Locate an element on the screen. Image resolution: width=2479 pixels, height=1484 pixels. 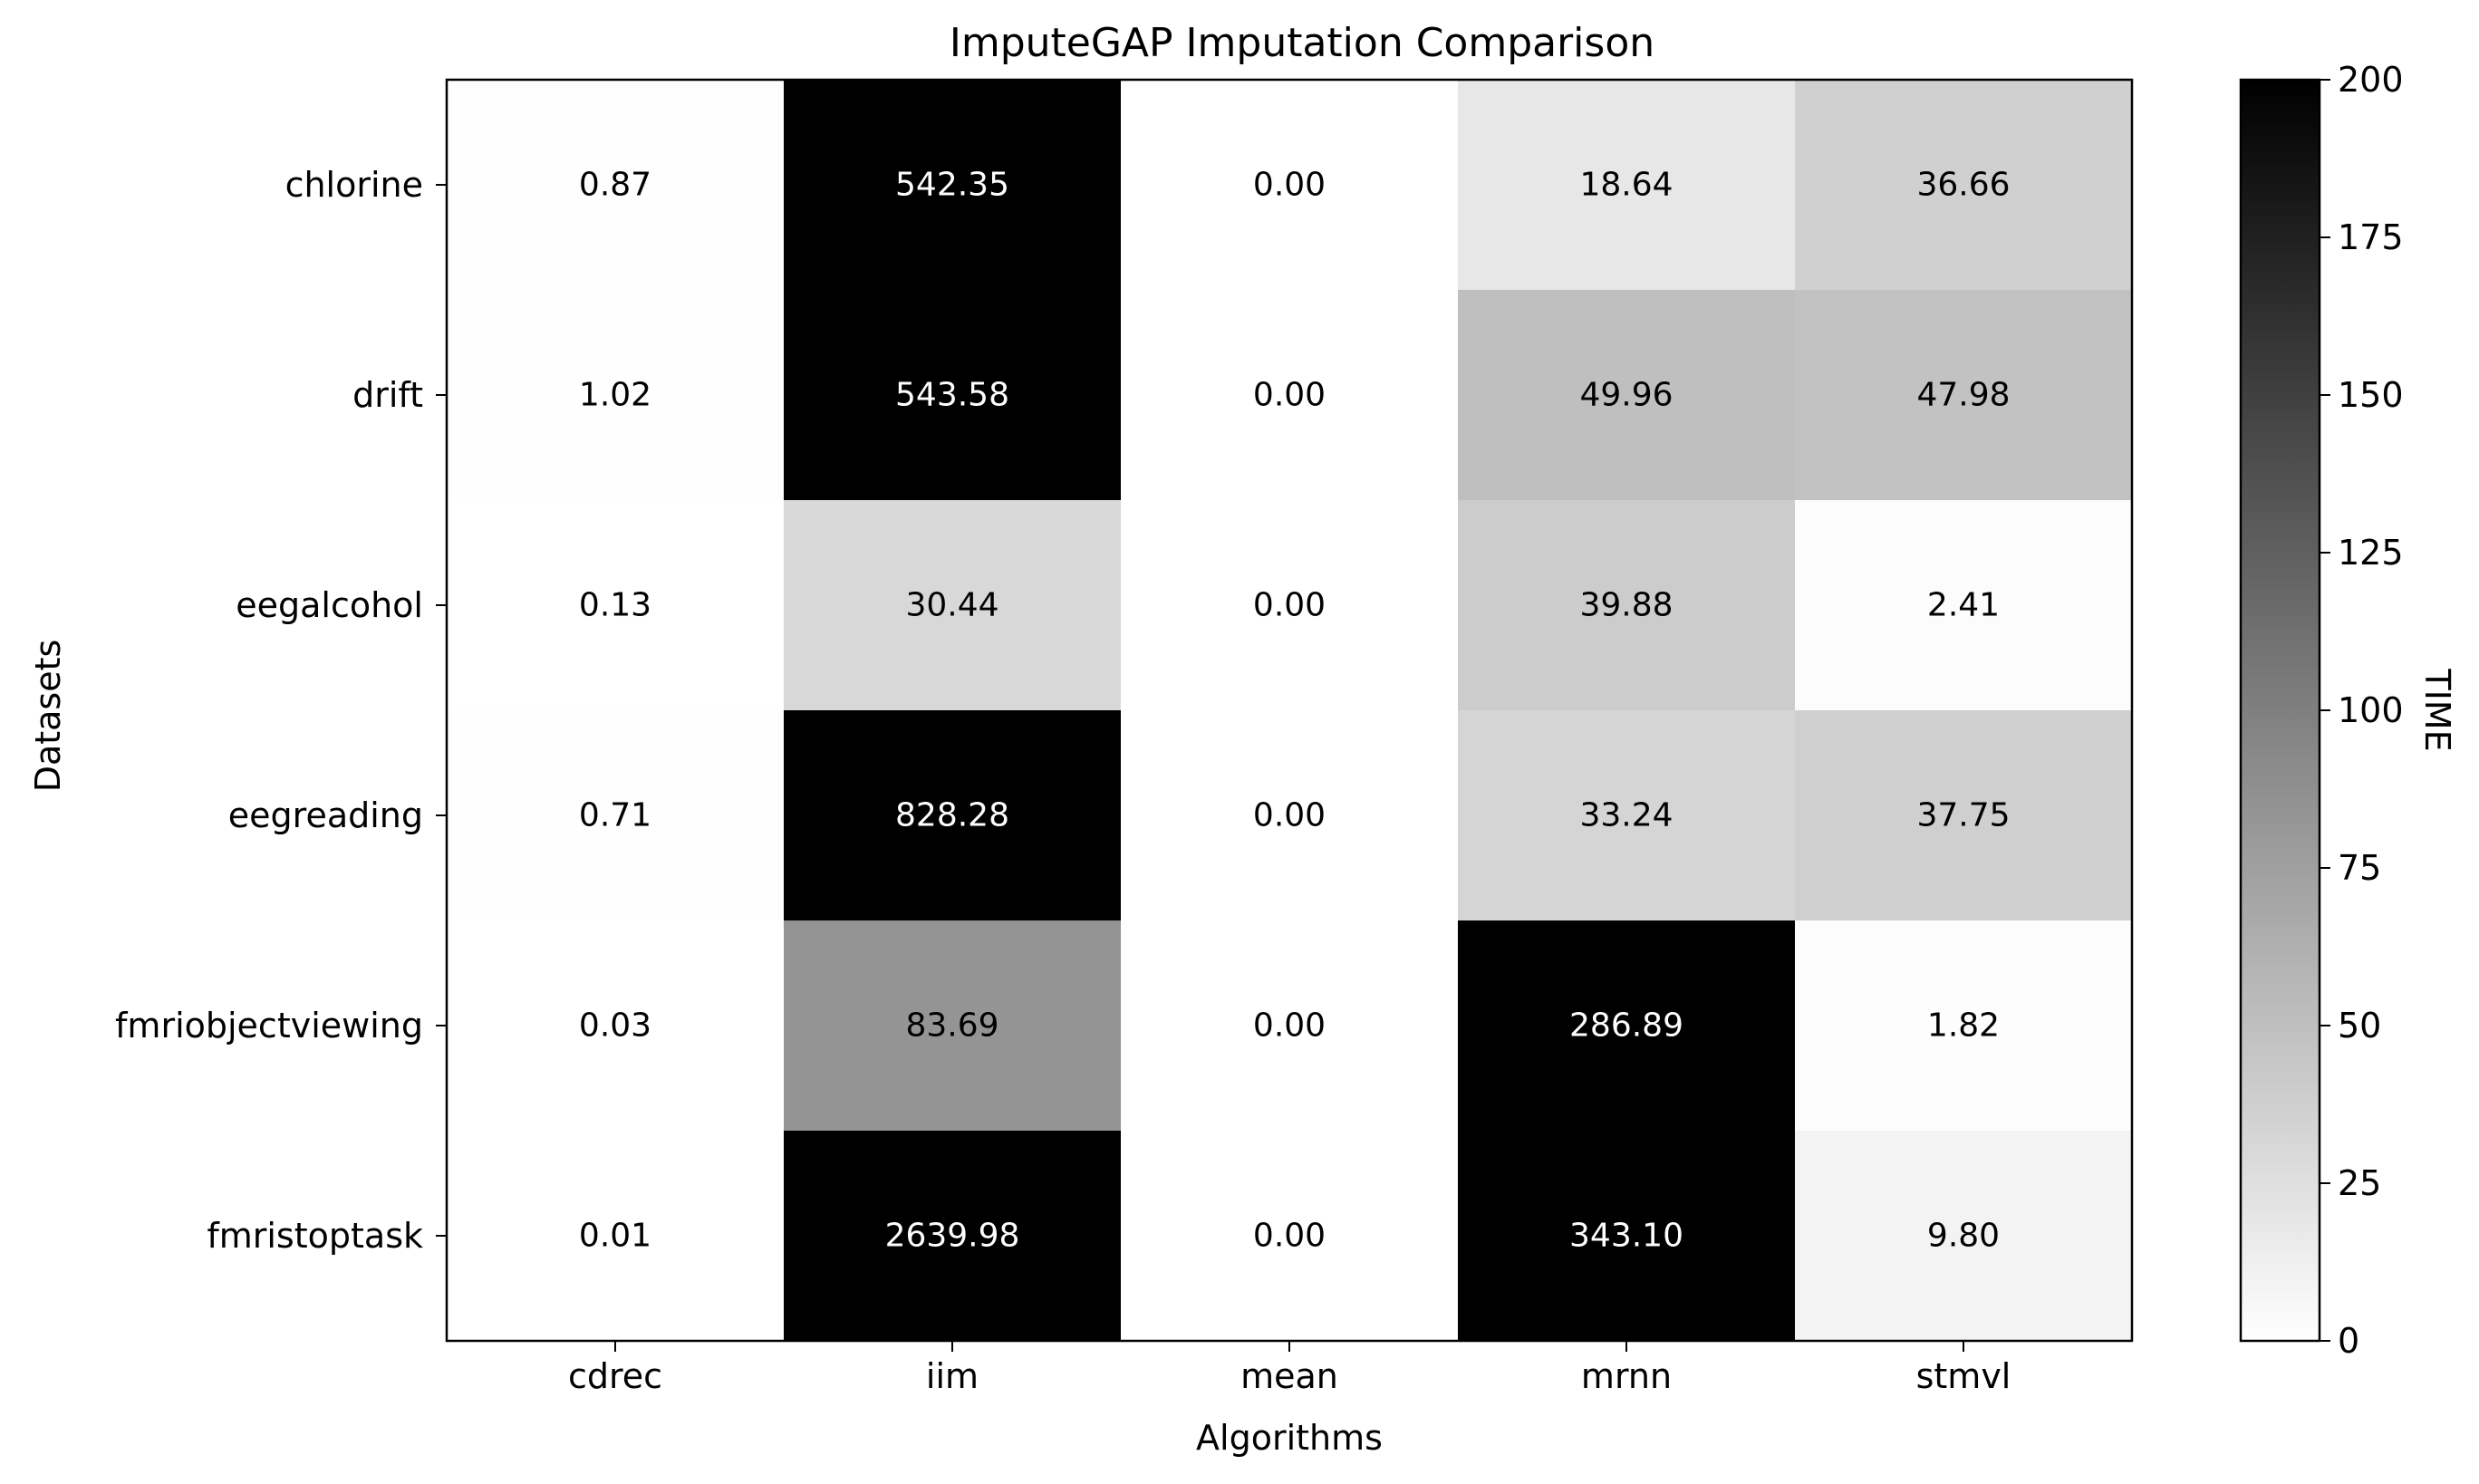
heatmap-cell-fmriobjectviewing-mean is located at coordinates (1290, 1026).